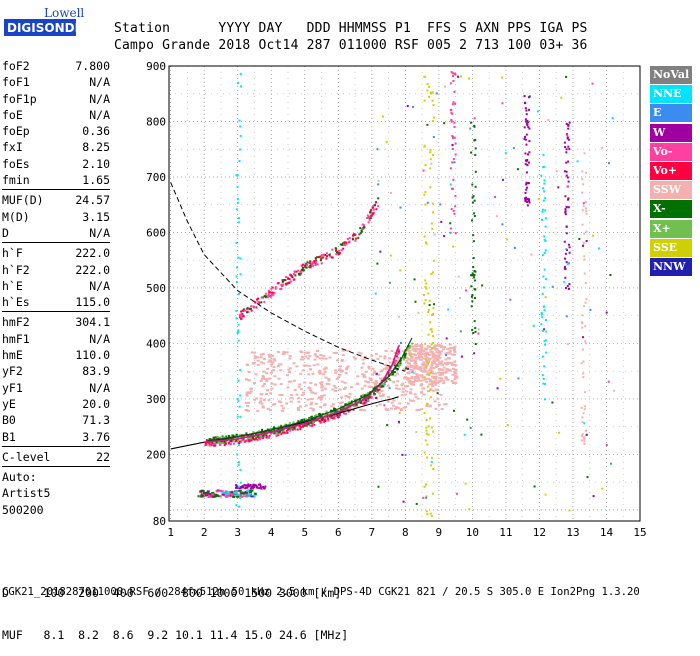 Image resolution: width=700 pixels, height=656 pixels. I want to click on x-tick-label: 8, so click(405, 532).